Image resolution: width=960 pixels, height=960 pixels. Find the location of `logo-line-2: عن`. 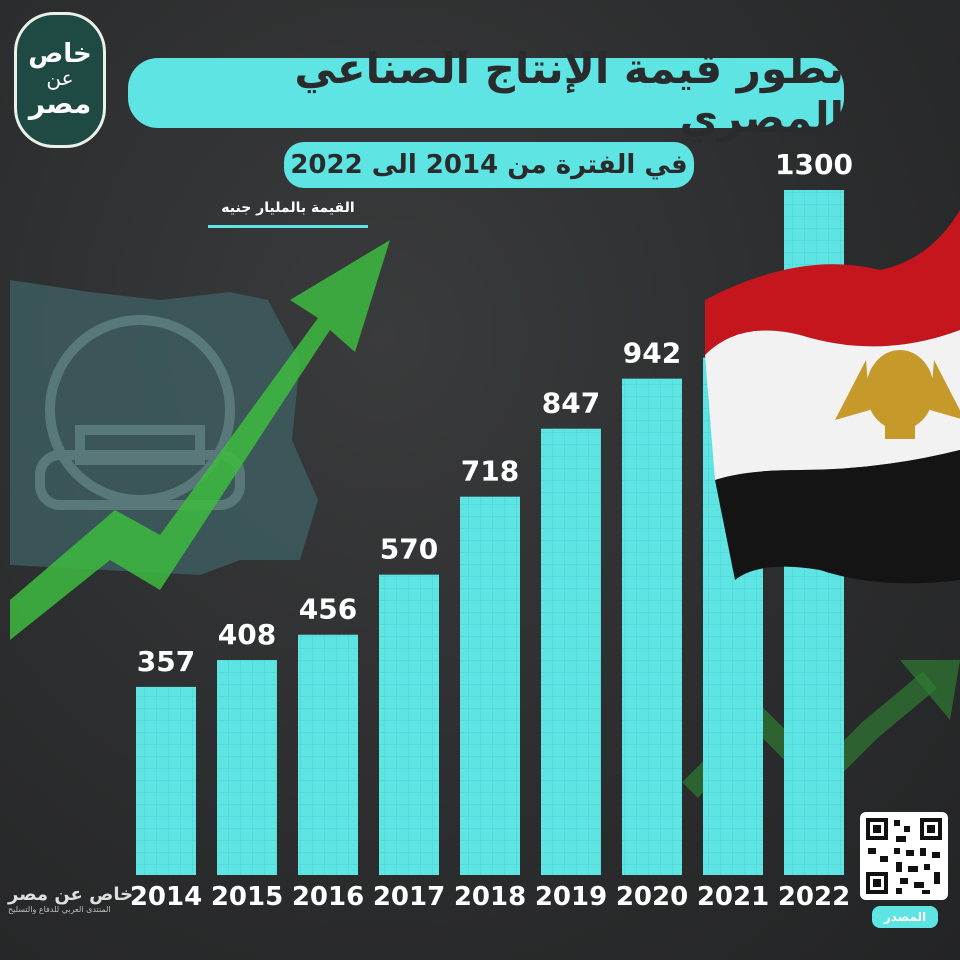

logo-line-2: عن is located at coordinates (60, 78).